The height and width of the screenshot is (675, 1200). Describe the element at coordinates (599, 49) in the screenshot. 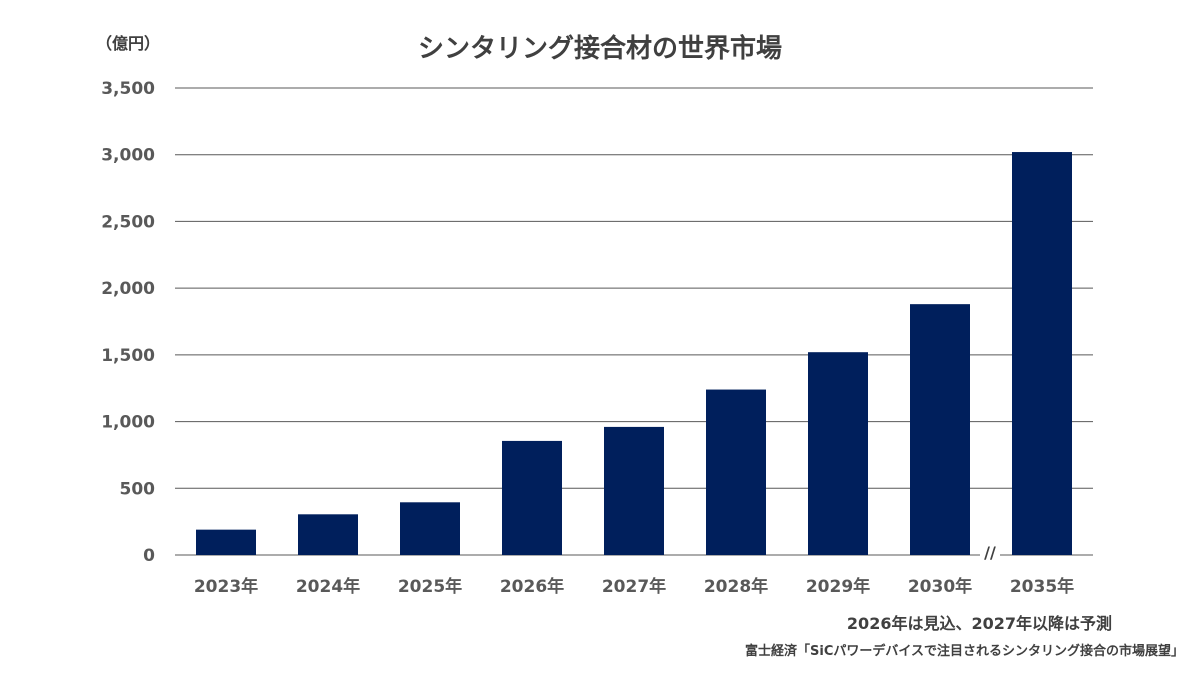

I see `chart-title: シンタリング接合材の世界市場` at that location.